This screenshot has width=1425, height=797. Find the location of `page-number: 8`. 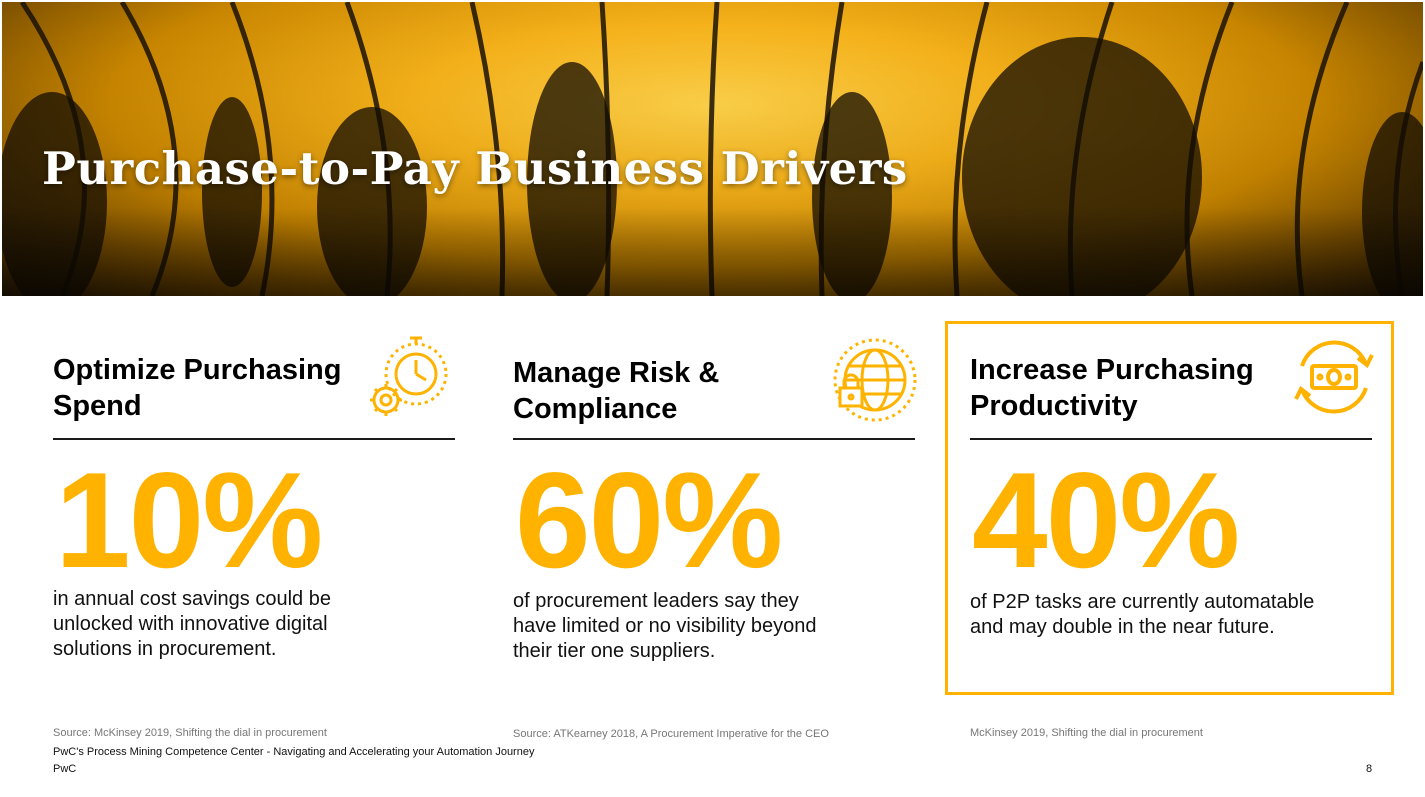

page-number: 8 is located at coordinates (1369, 769).